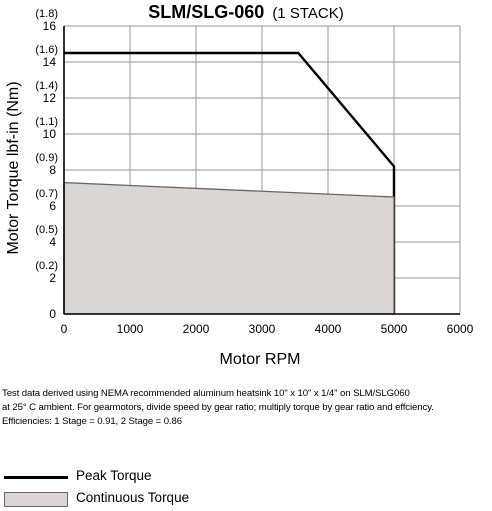 The image size is (492, 511). What do you see at coordinates (52, 242) in the screenshot?
I see `y-tick-label-4: 4` at bounding box center [52, 242].